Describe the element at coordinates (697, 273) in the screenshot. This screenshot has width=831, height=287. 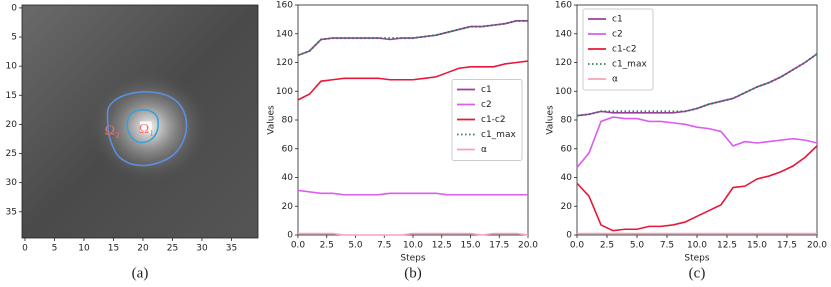
I see `caption: (c)` at that location.